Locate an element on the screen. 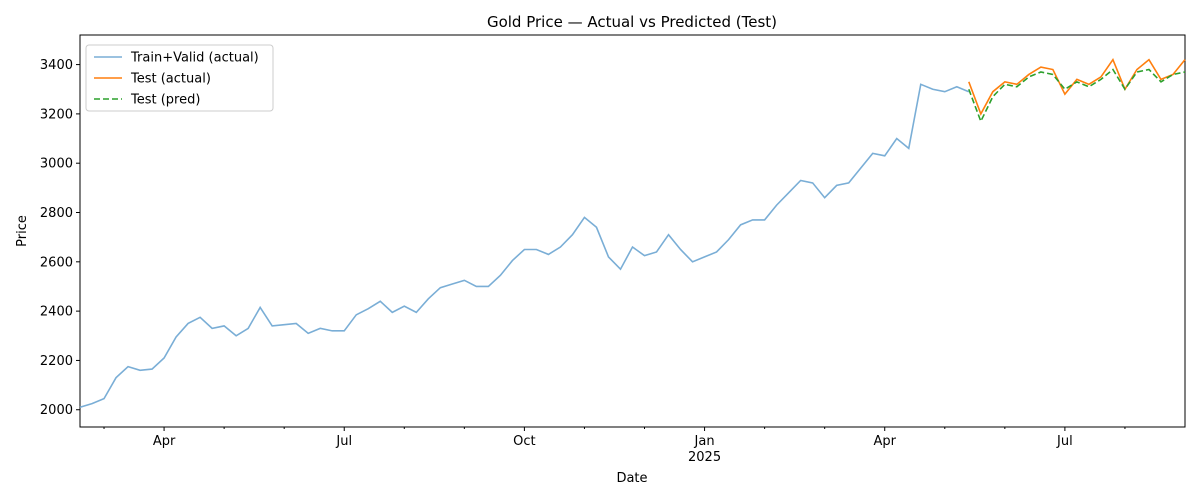 The image size is (1200, 500). y-tick-label: 3400 is located at coordinates (56, 65).